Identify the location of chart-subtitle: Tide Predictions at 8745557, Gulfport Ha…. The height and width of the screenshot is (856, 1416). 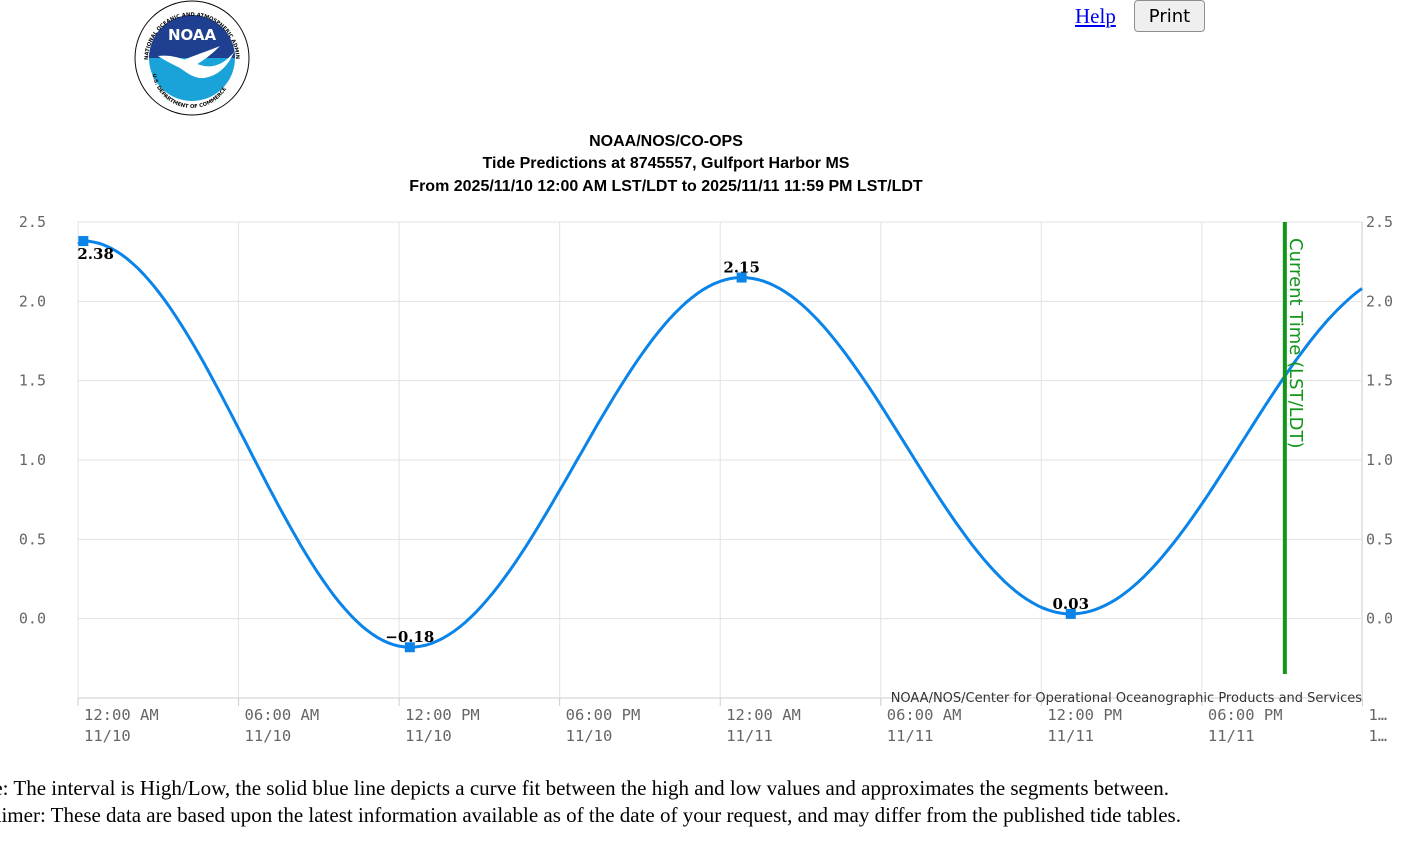
(666, 163).